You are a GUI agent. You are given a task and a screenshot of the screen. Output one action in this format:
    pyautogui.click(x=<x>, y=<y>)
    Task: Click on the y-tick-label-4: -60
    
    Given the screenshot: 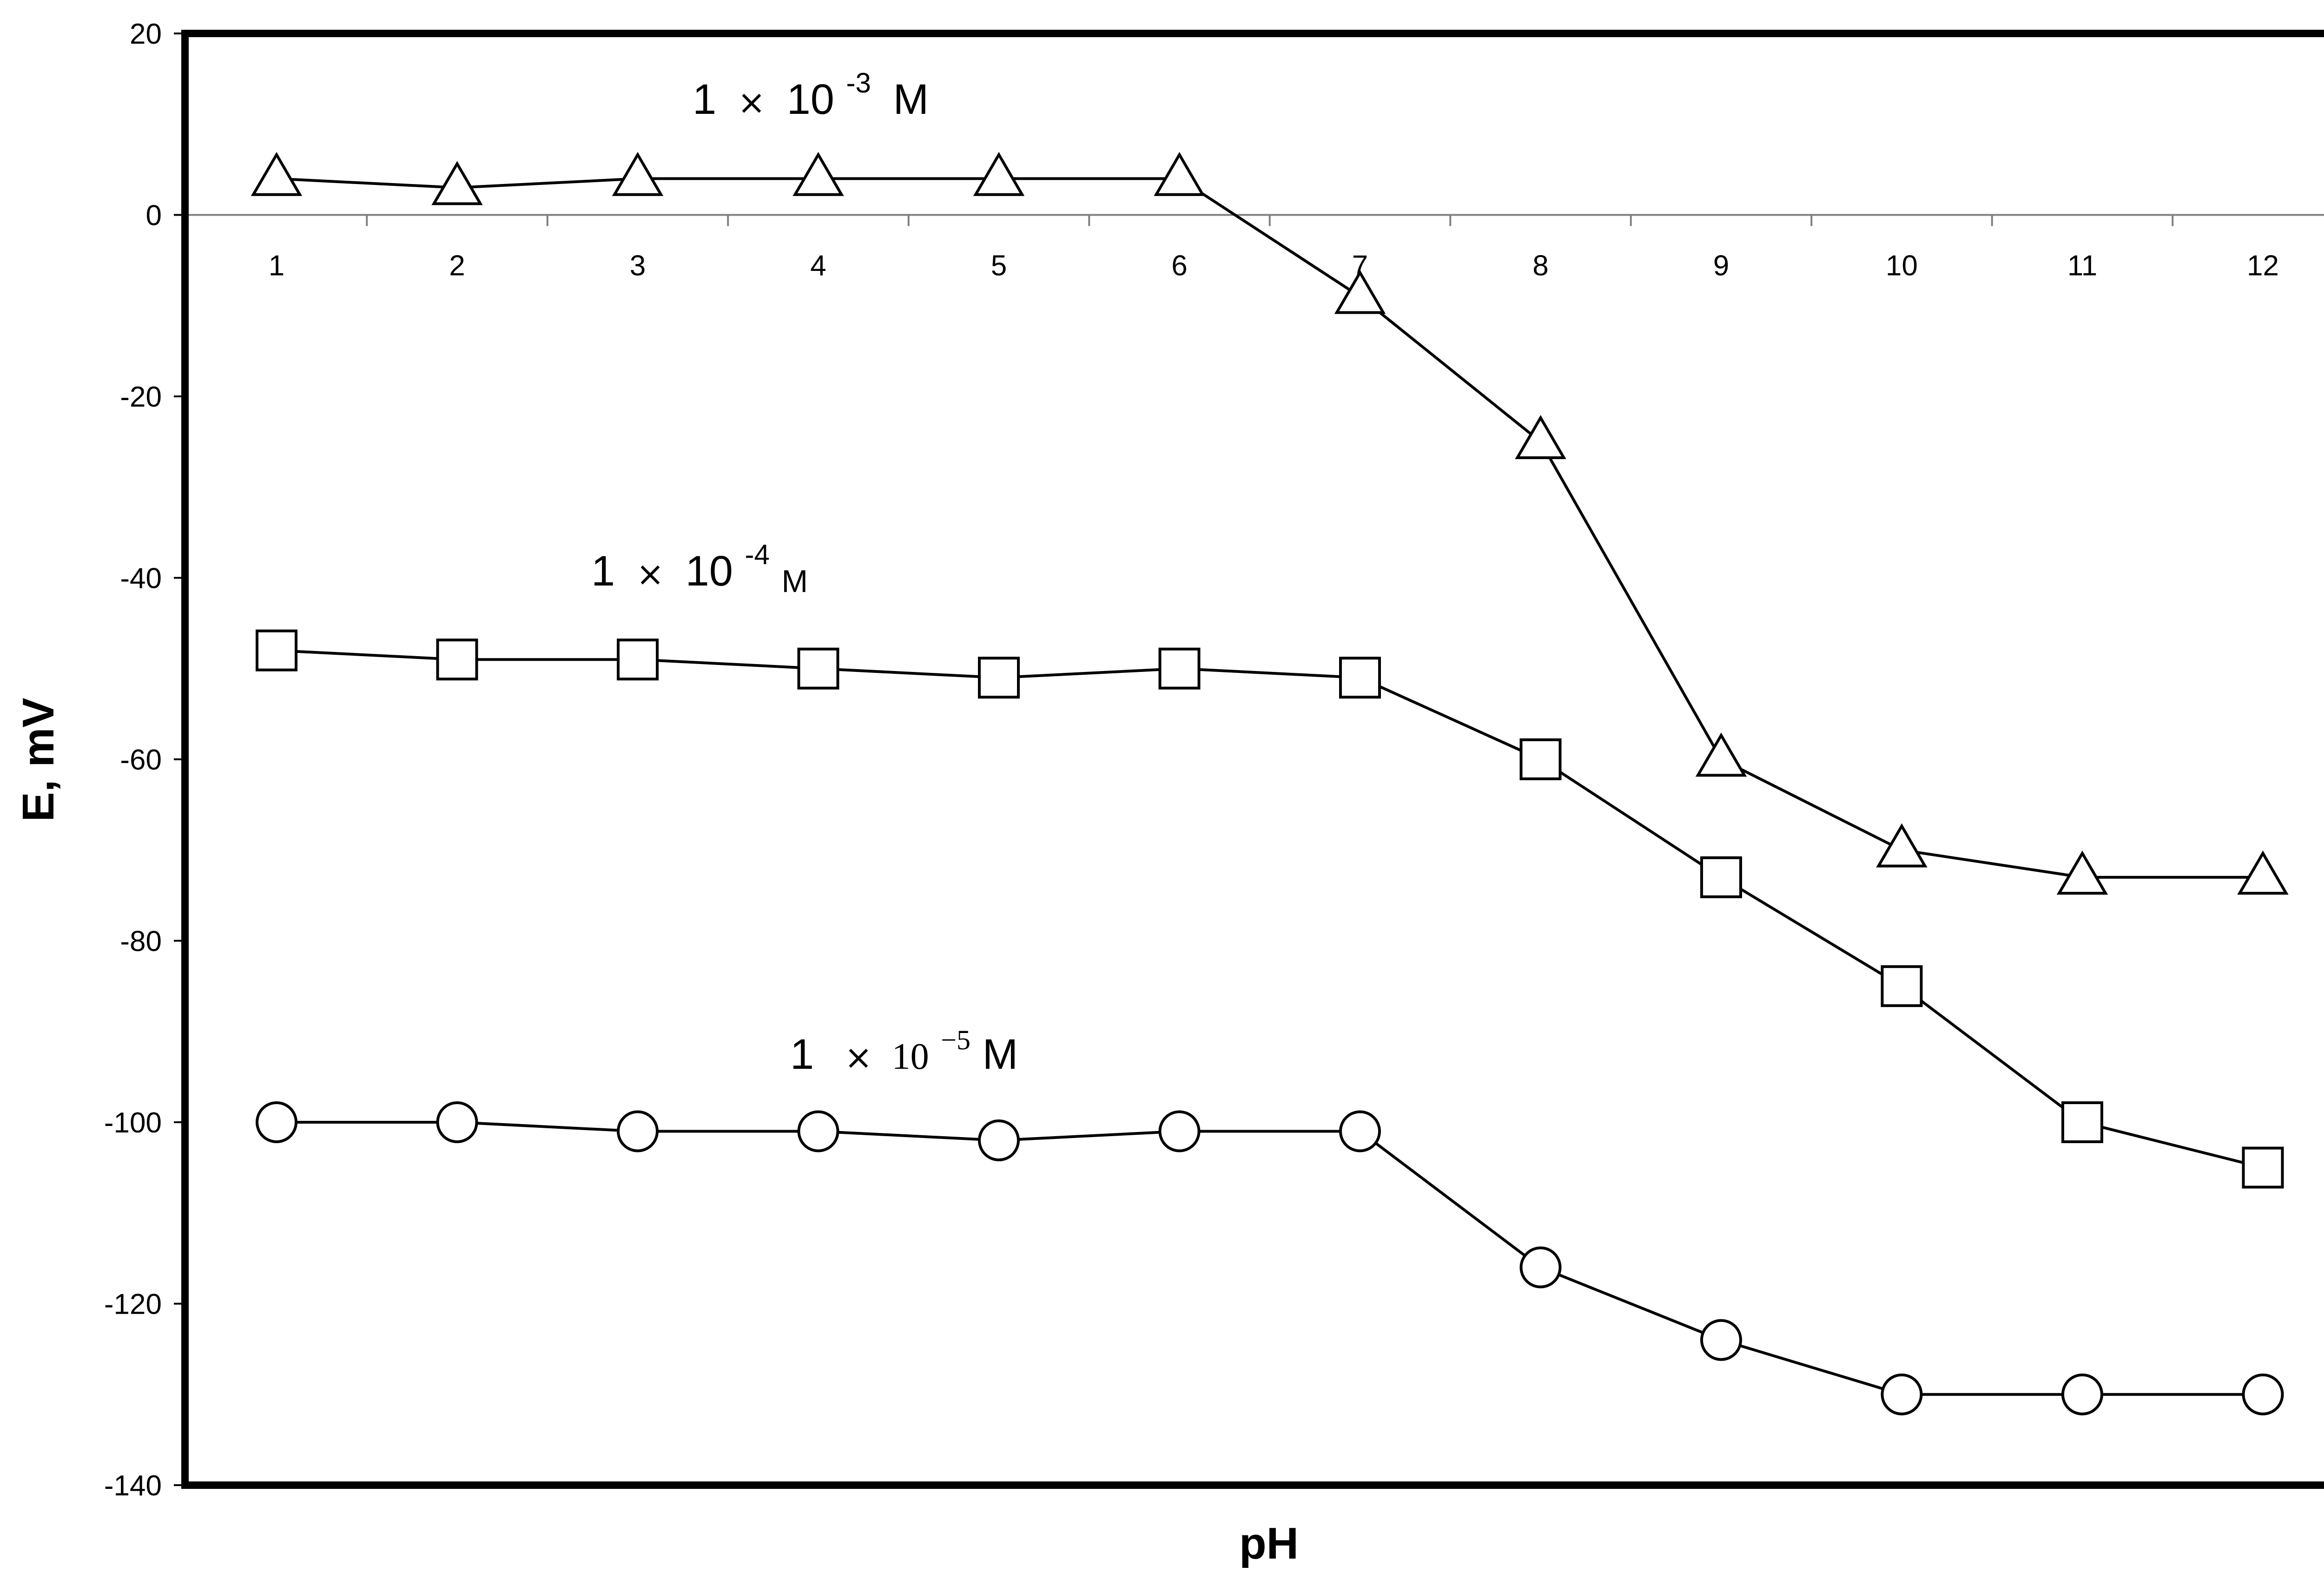 What is the action you would take?
    pyautogui.click(x=141, y=760)
    